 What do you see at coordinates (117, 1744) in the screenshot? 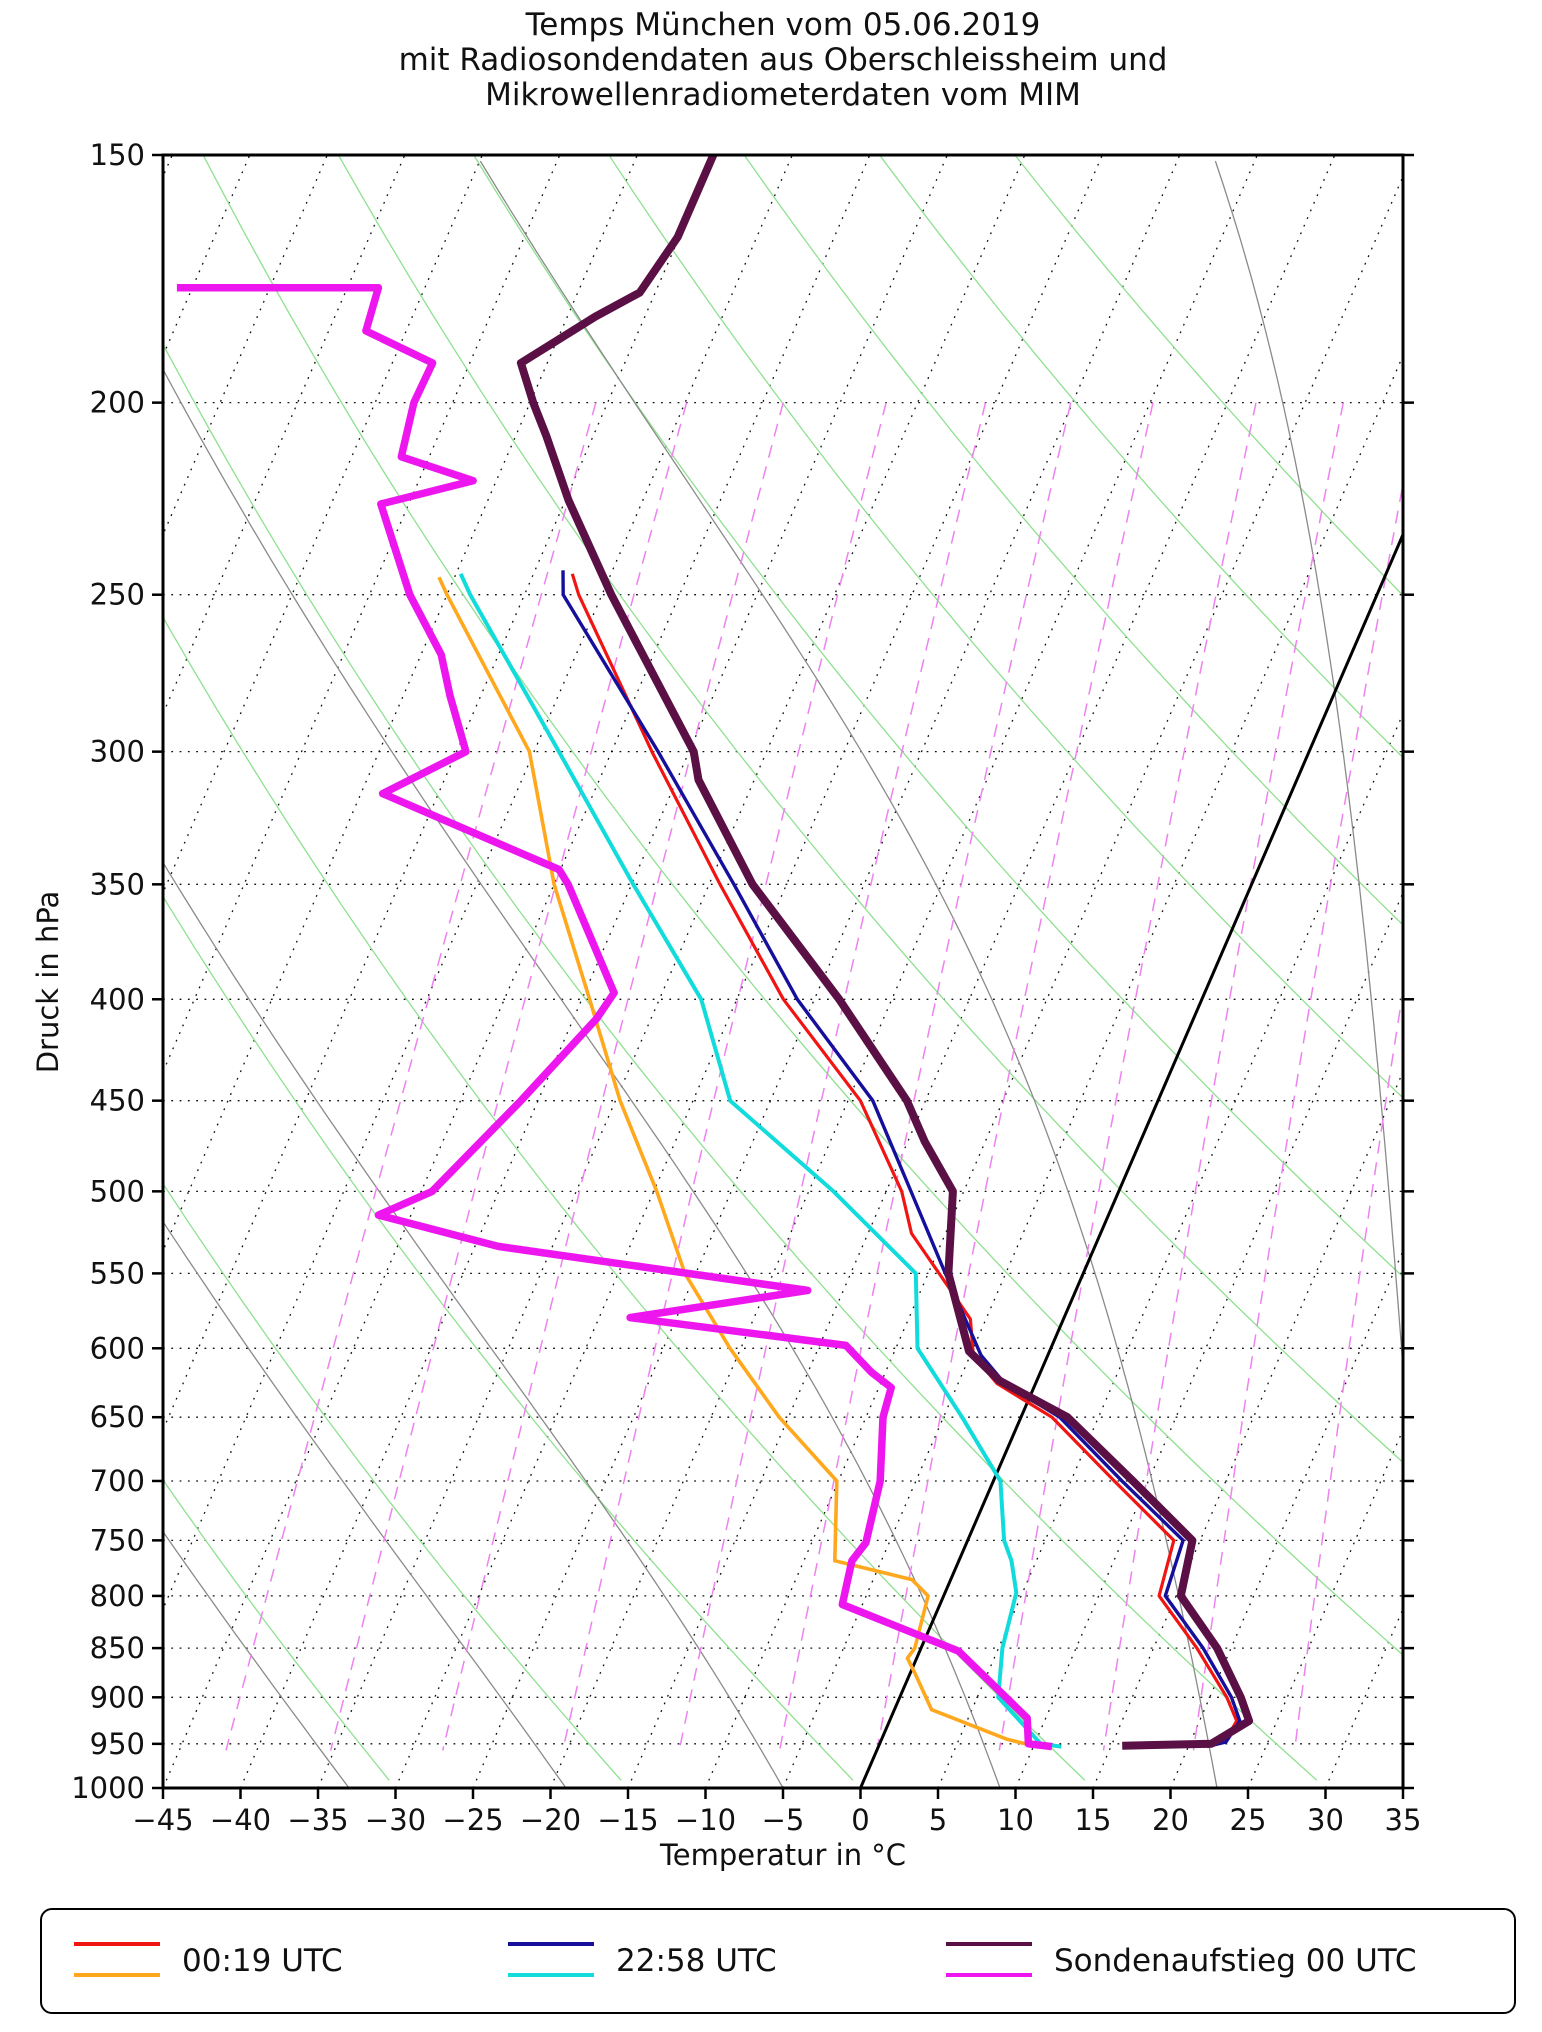
I see `y-tick-label: 950` at bounding box center [117, 1744].